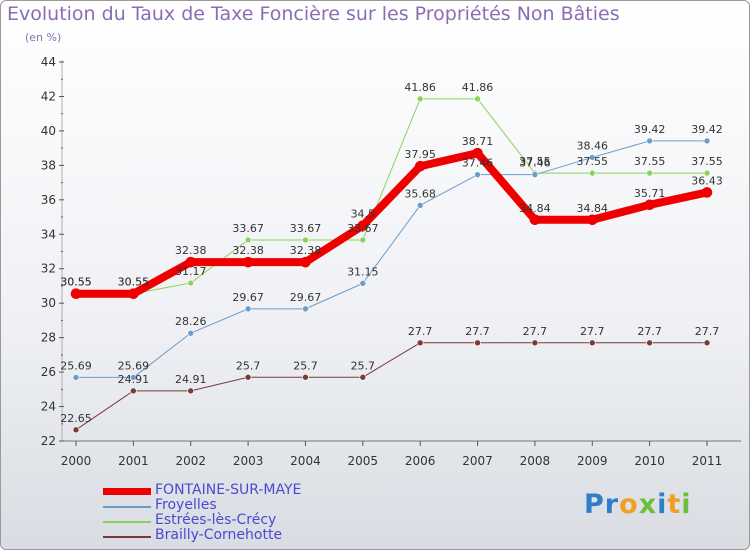  What do you see at coordinates (48, 303) in the screenshot?
I see `y-tick-label: 30` at bounding box center [48, 303].